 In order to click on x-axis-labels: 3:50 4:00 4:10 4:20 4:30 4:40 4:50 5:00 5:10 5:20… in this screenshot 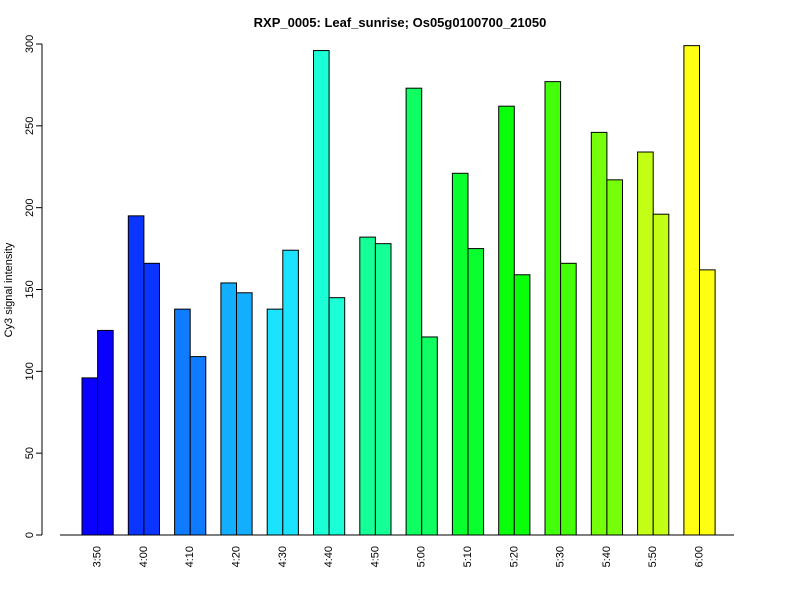, I will do `click(399, 556)`.